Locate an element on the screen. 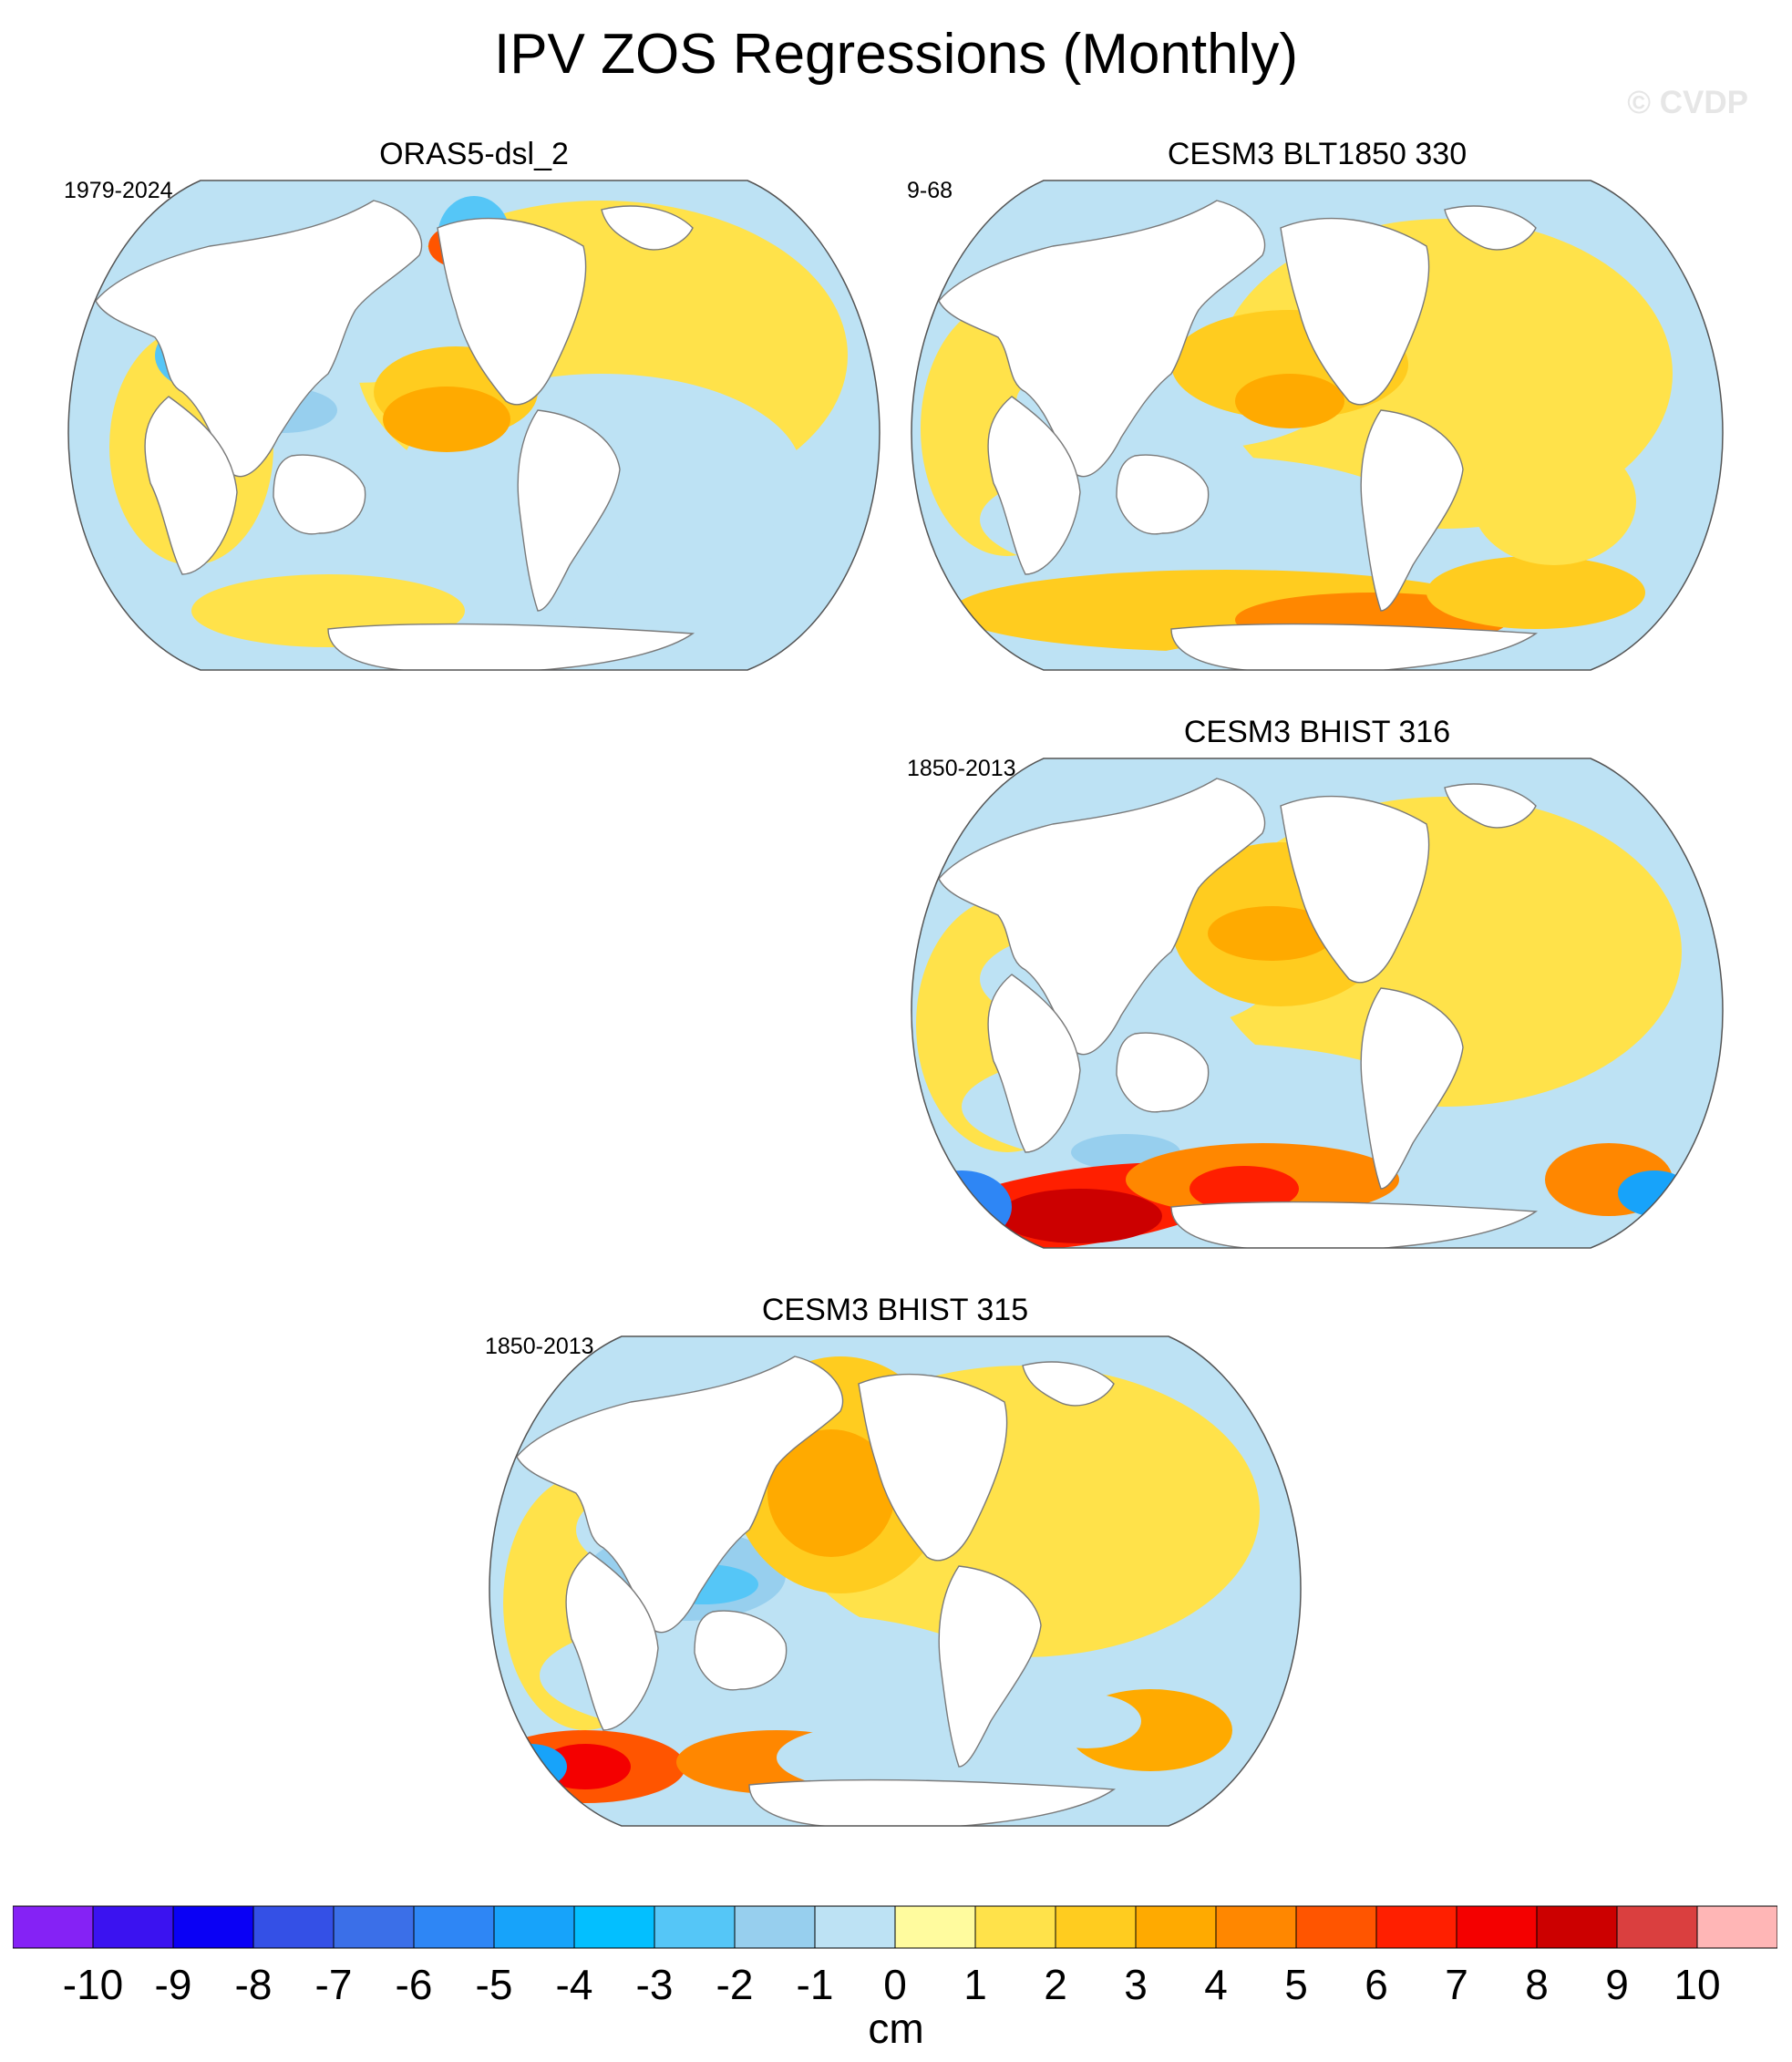  map-panel-oras5: ORAS5-dsl_2 1979-2024 is located at coordinates (474, 413).